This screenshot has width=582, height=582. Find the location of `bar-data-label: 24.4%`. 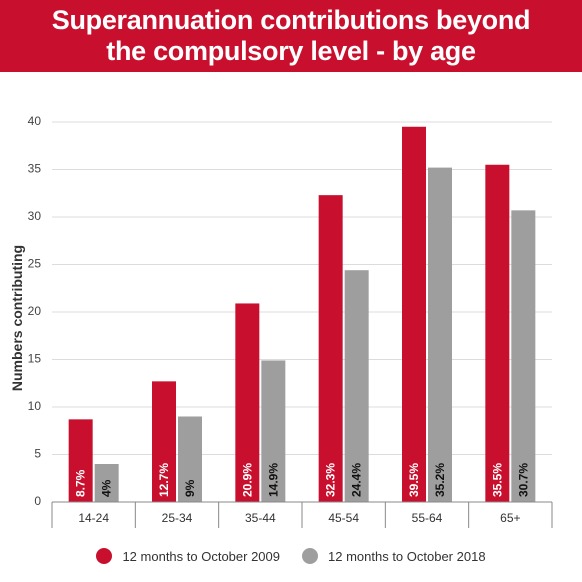

bar-data-label: 24.4% is located at coordinates (357, 480).